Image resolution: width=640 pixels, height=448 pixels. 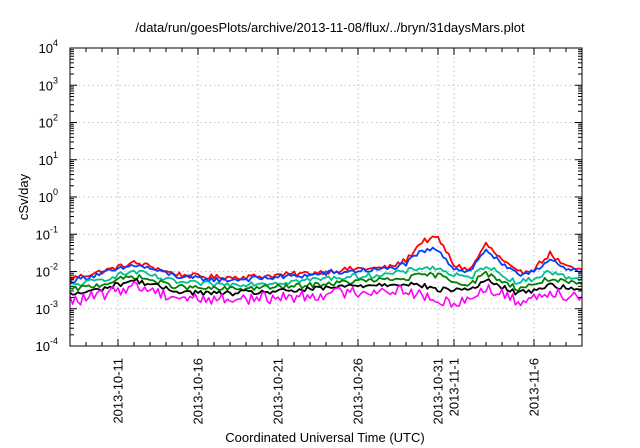 I want to click on x-tick-label: 2013-10-11, so click(x=118, y=391).